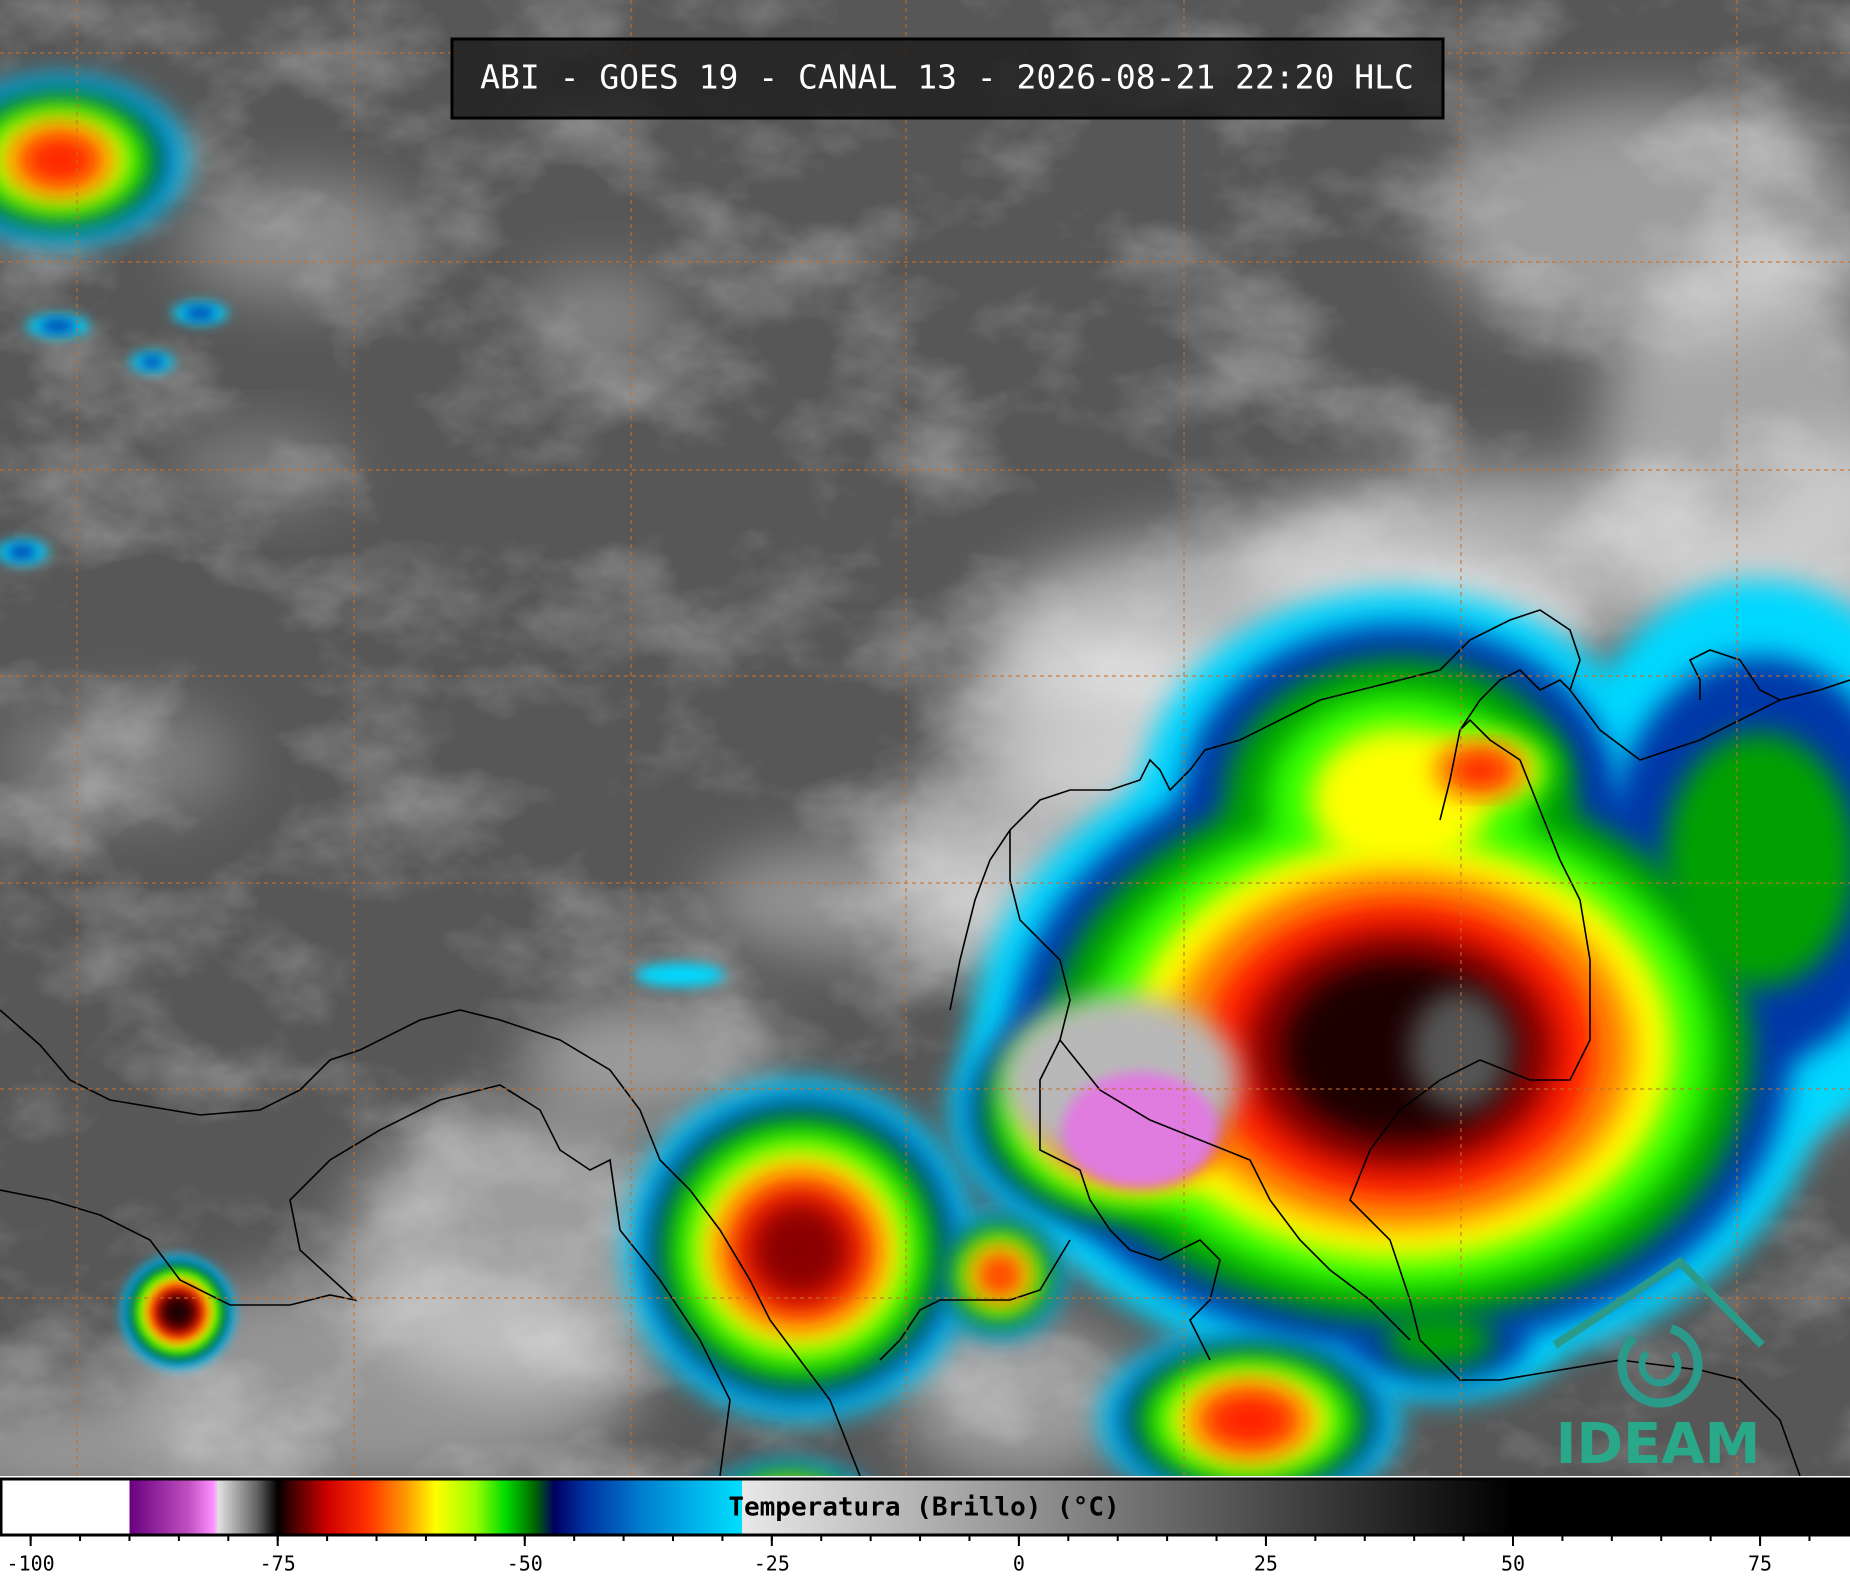 The image size is (1850, 1577). Describe the element at coordinates (1513, 1564) in the screenshot. I see `tick-label: 50` at that location.